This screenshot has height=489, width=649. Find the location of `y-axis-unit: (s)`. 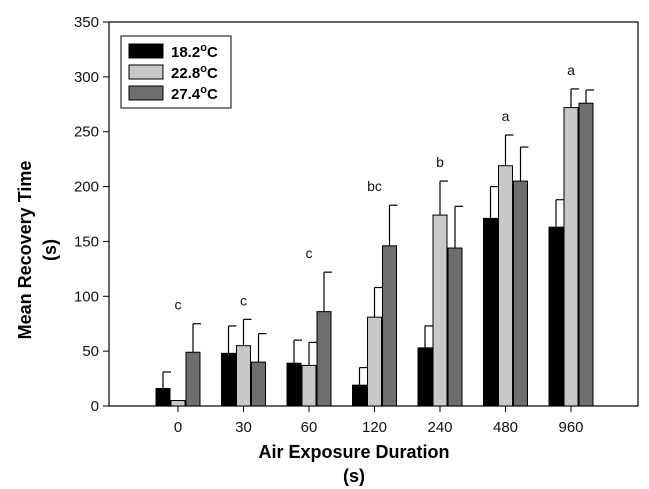

y-axis-unit: (s) is located at coordinates (50, 250).